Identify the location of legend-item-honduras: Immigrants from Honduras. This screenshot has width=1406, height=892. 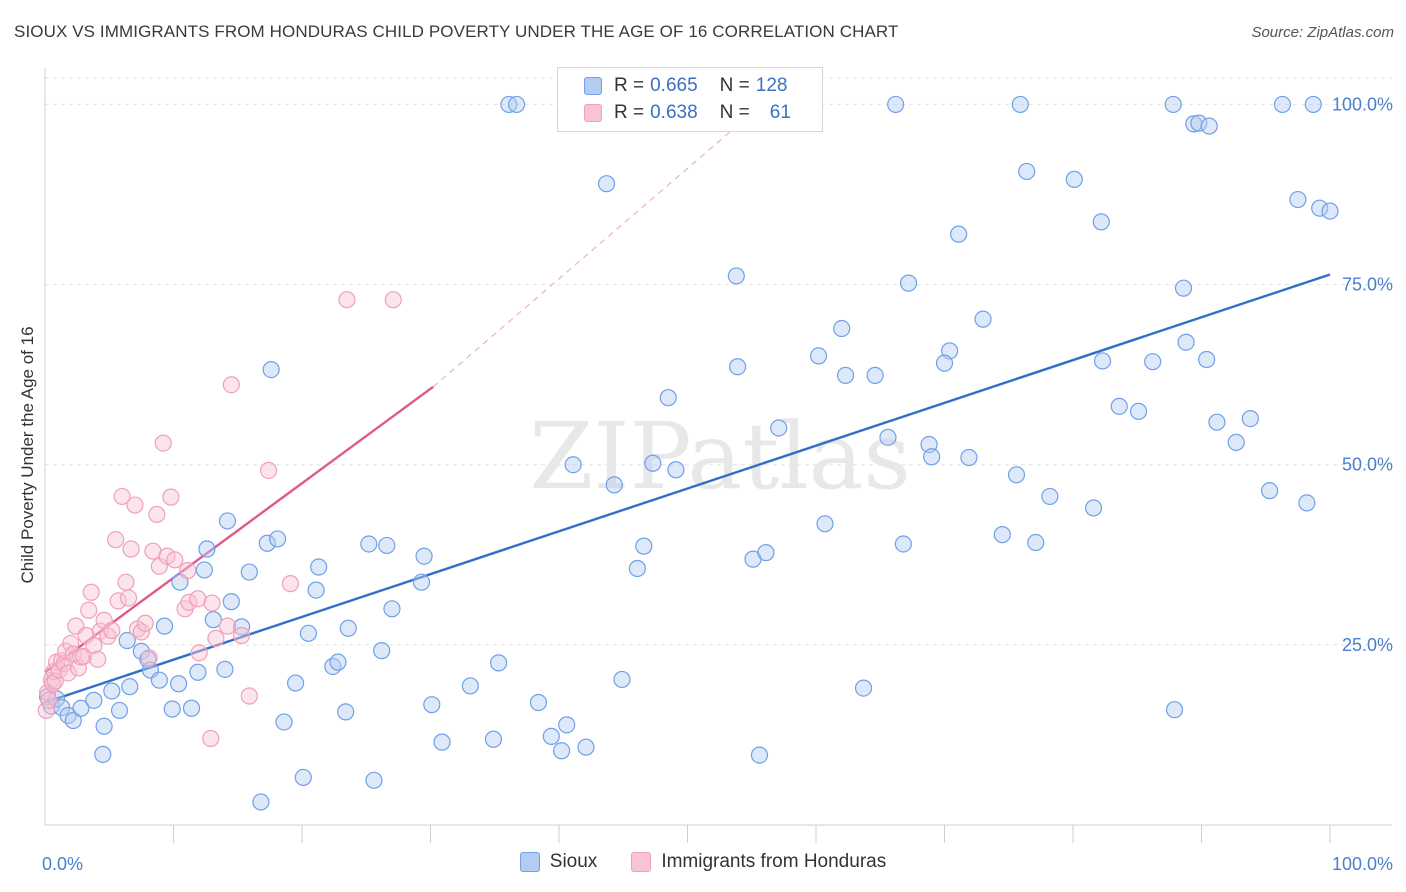
(758, 862).